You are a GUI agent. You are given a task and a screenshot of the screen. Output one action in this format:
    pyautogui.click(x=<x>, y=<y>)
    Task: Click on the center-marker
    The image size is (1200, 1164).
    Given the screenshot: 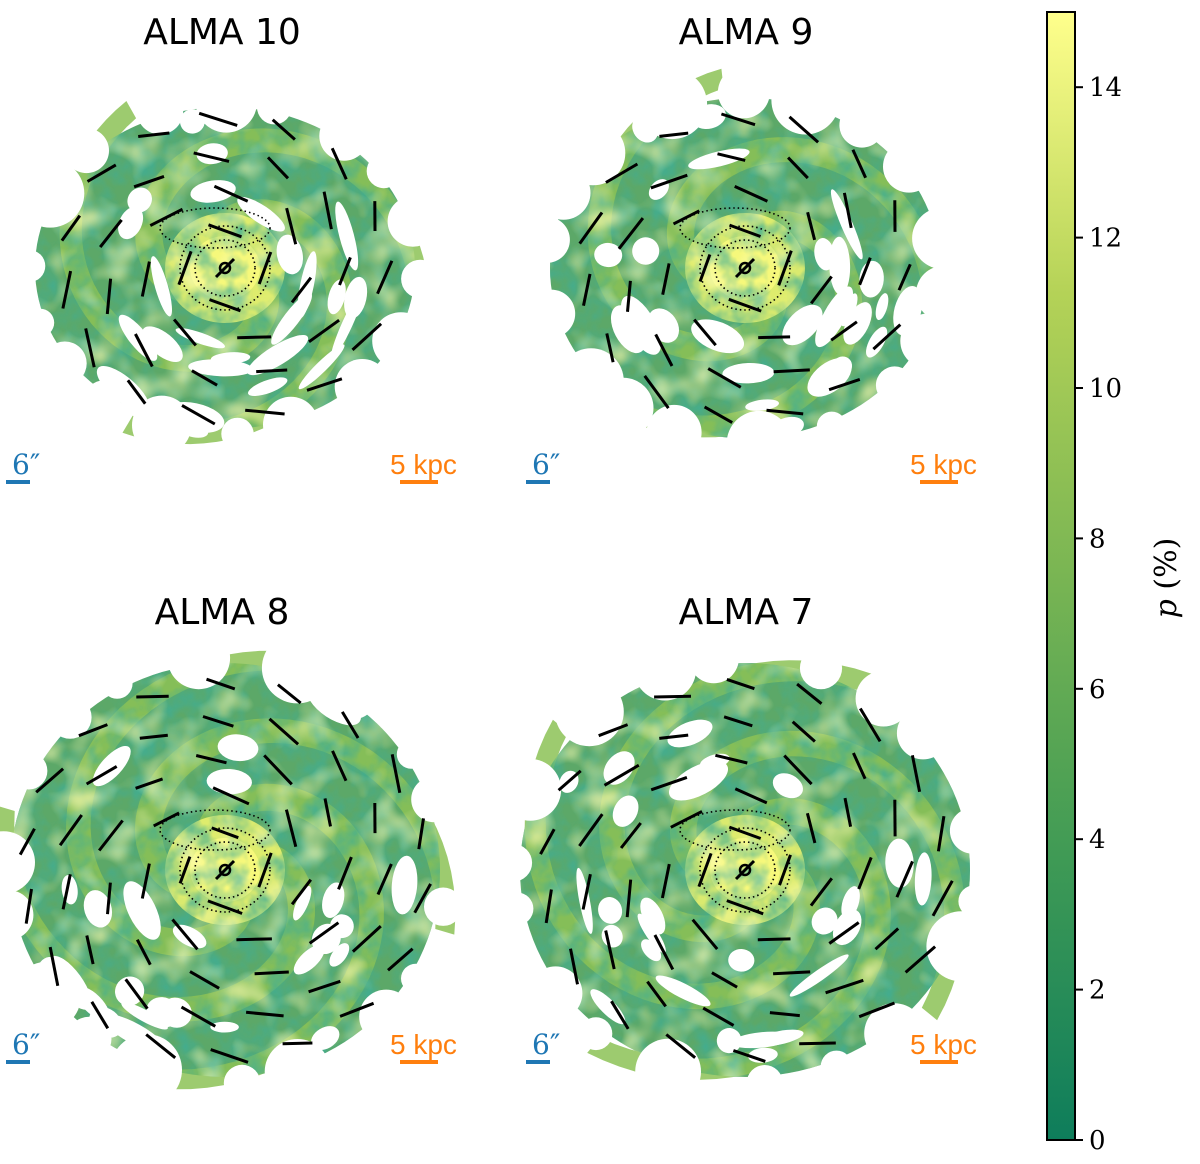 What is the action you would take?
    pyautogui.click(x=225, y=870)
    